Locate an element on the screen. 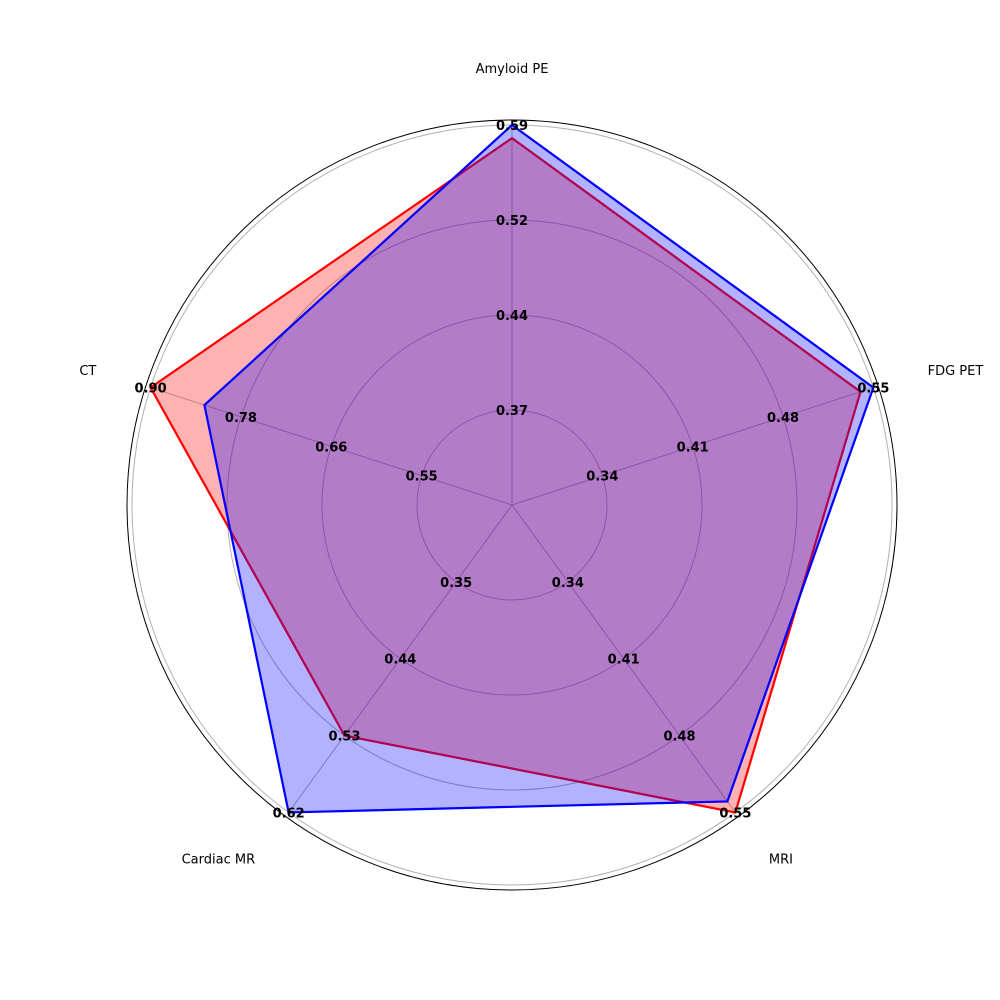  tick-label: 0.59 is located at coordinates (512, 126).